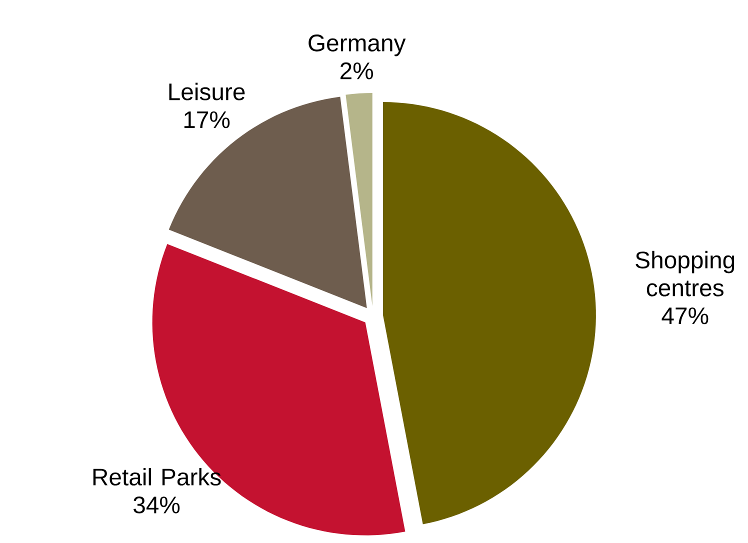 The height and width of the screenshot is (543, 748). I want to click on data-label: 2%, so click(357, 71).